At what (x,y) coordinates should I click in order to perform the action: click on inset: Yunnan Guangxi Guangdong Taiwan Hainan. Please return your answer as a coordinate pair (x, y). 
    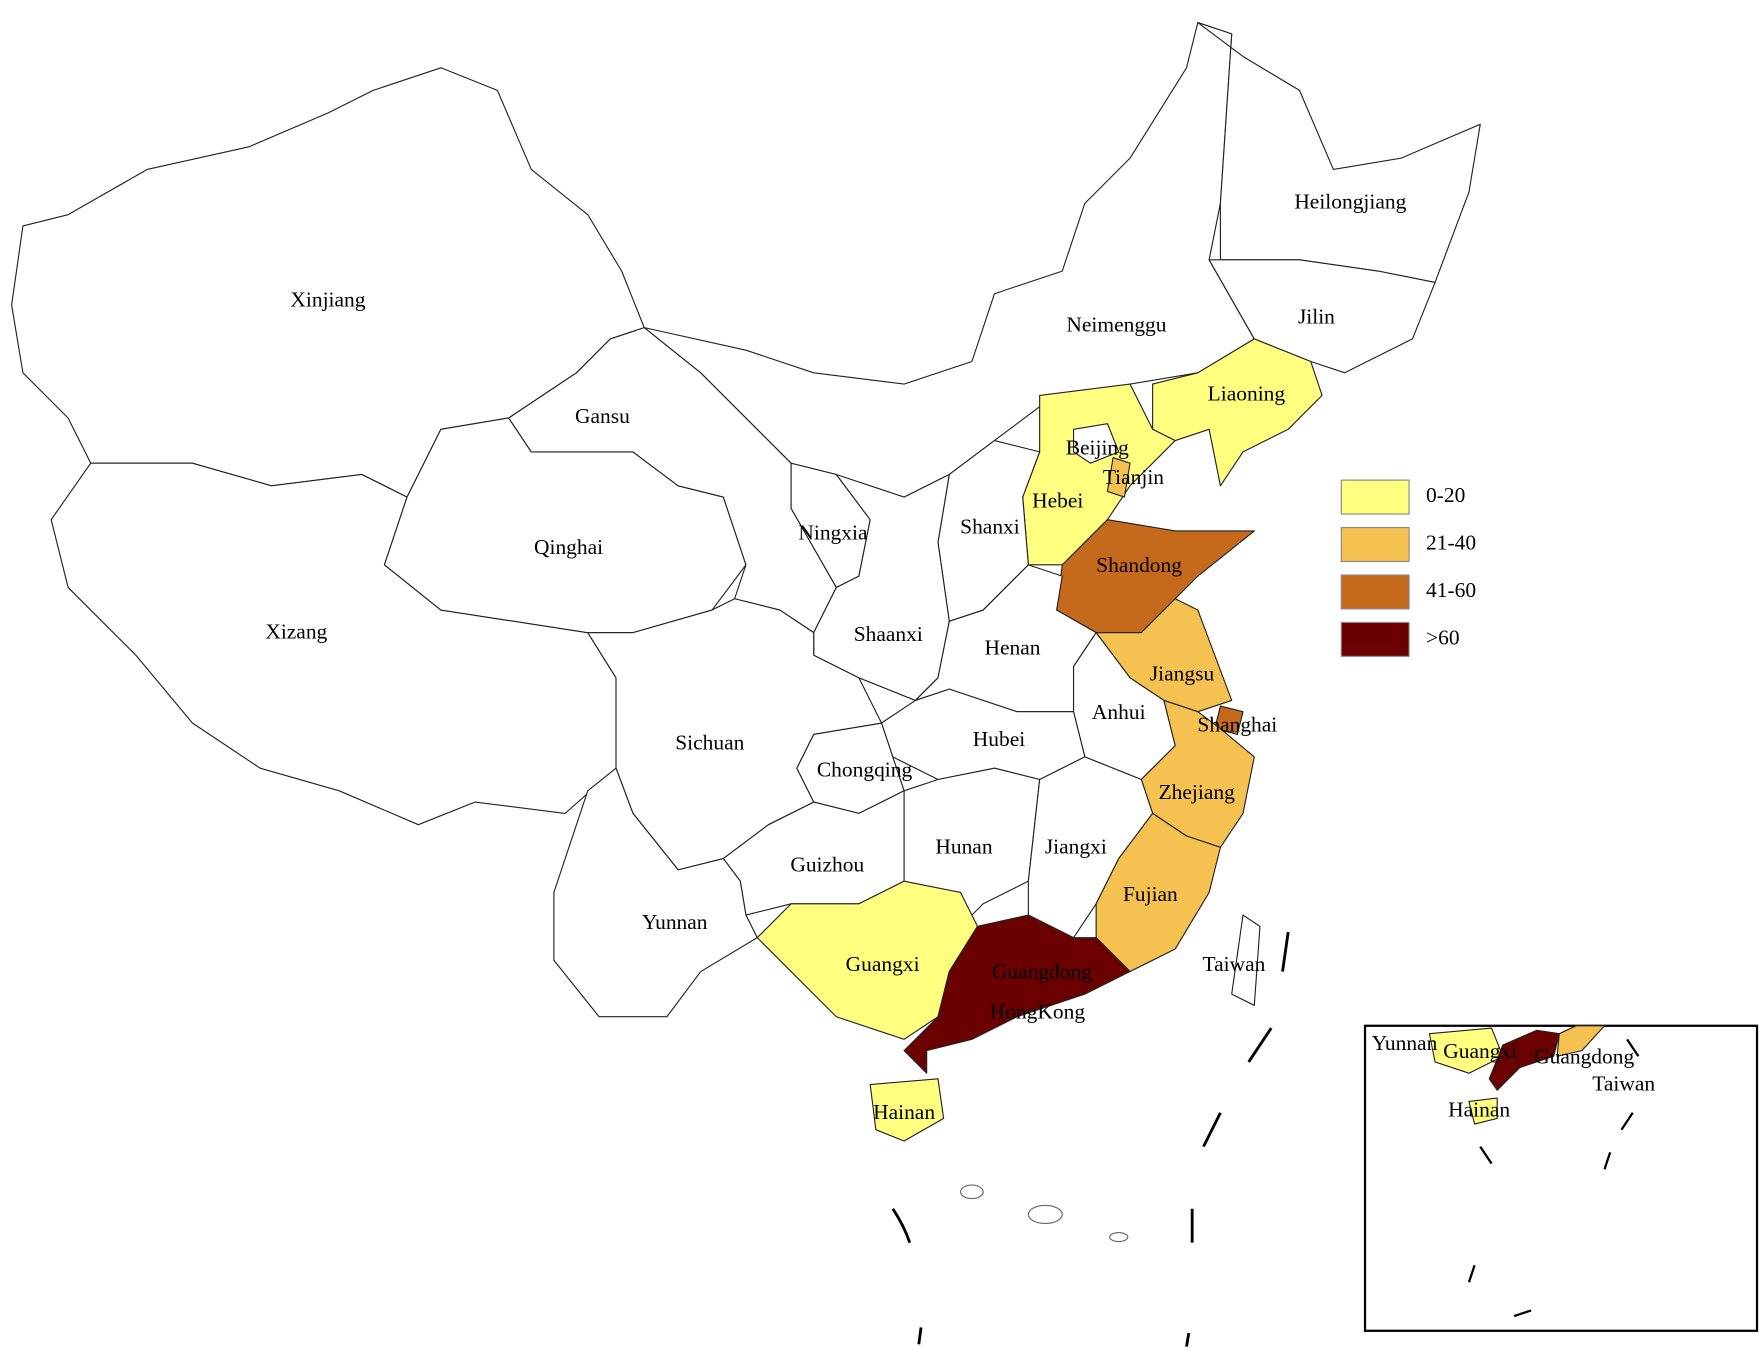
    Looking at the image, I should click on (1561, 1178).